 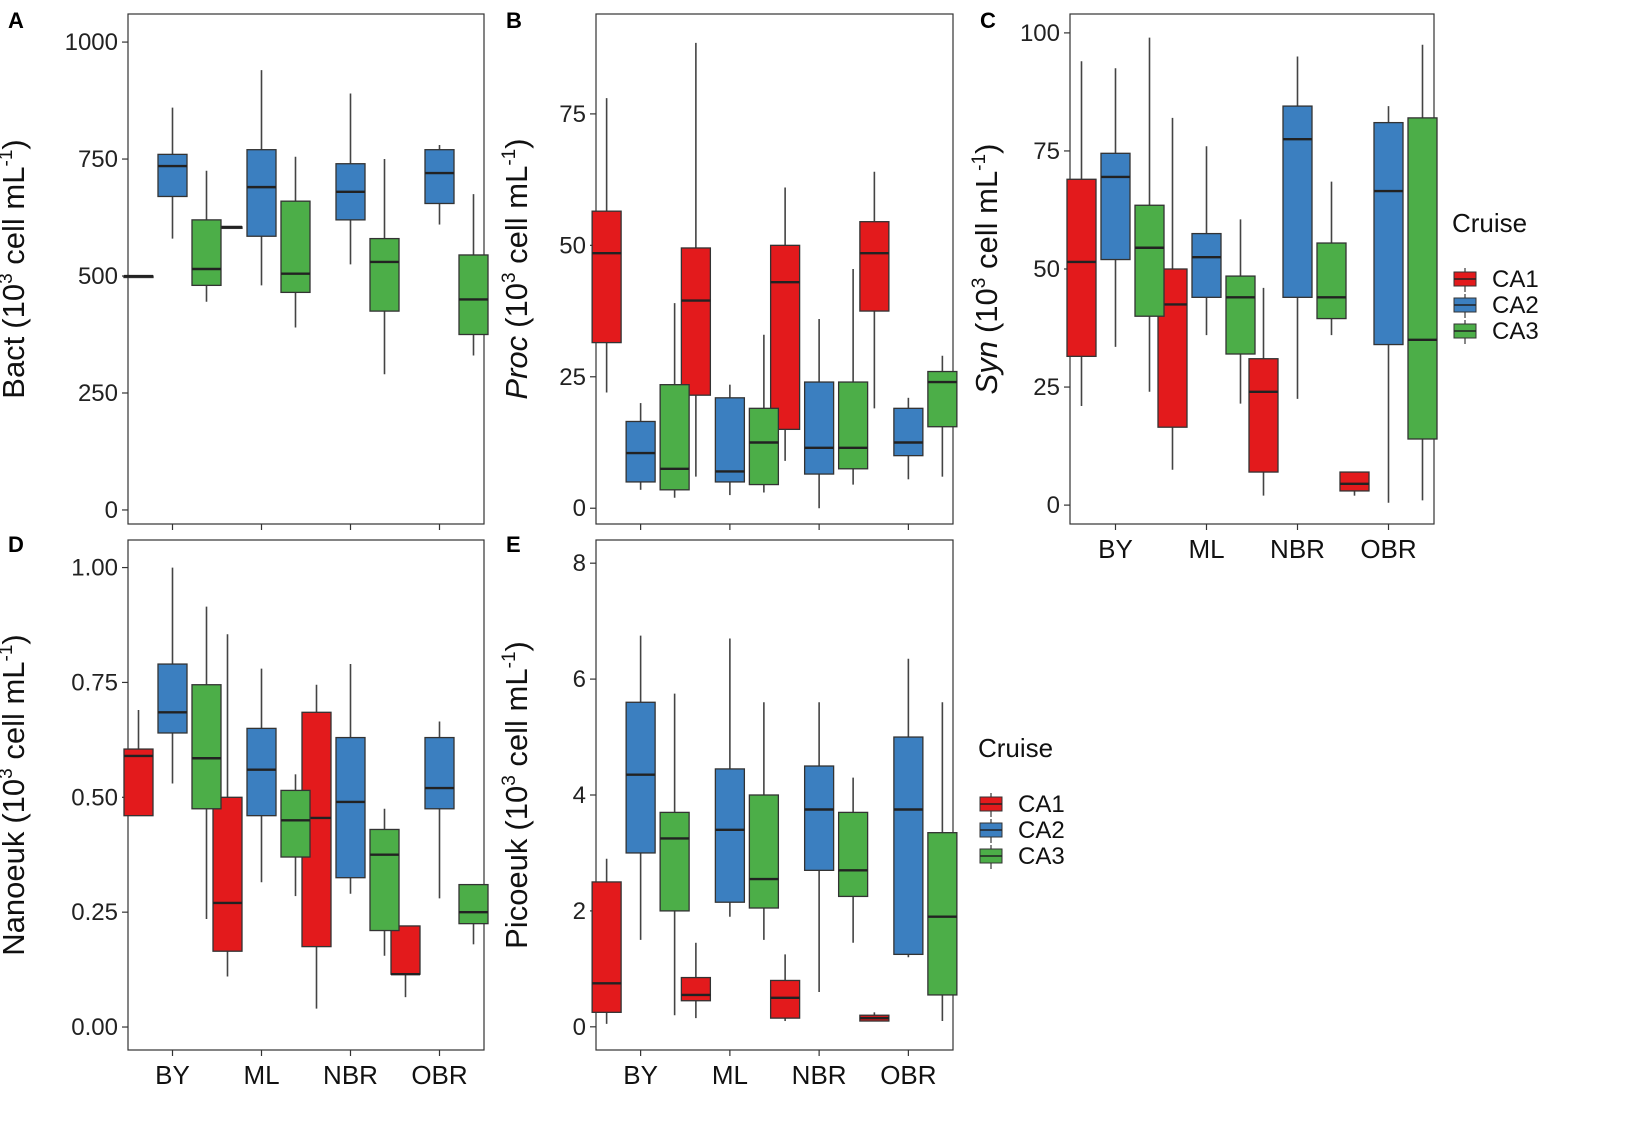 I want to click on box-ca3-by, so click(x=674, y=854).